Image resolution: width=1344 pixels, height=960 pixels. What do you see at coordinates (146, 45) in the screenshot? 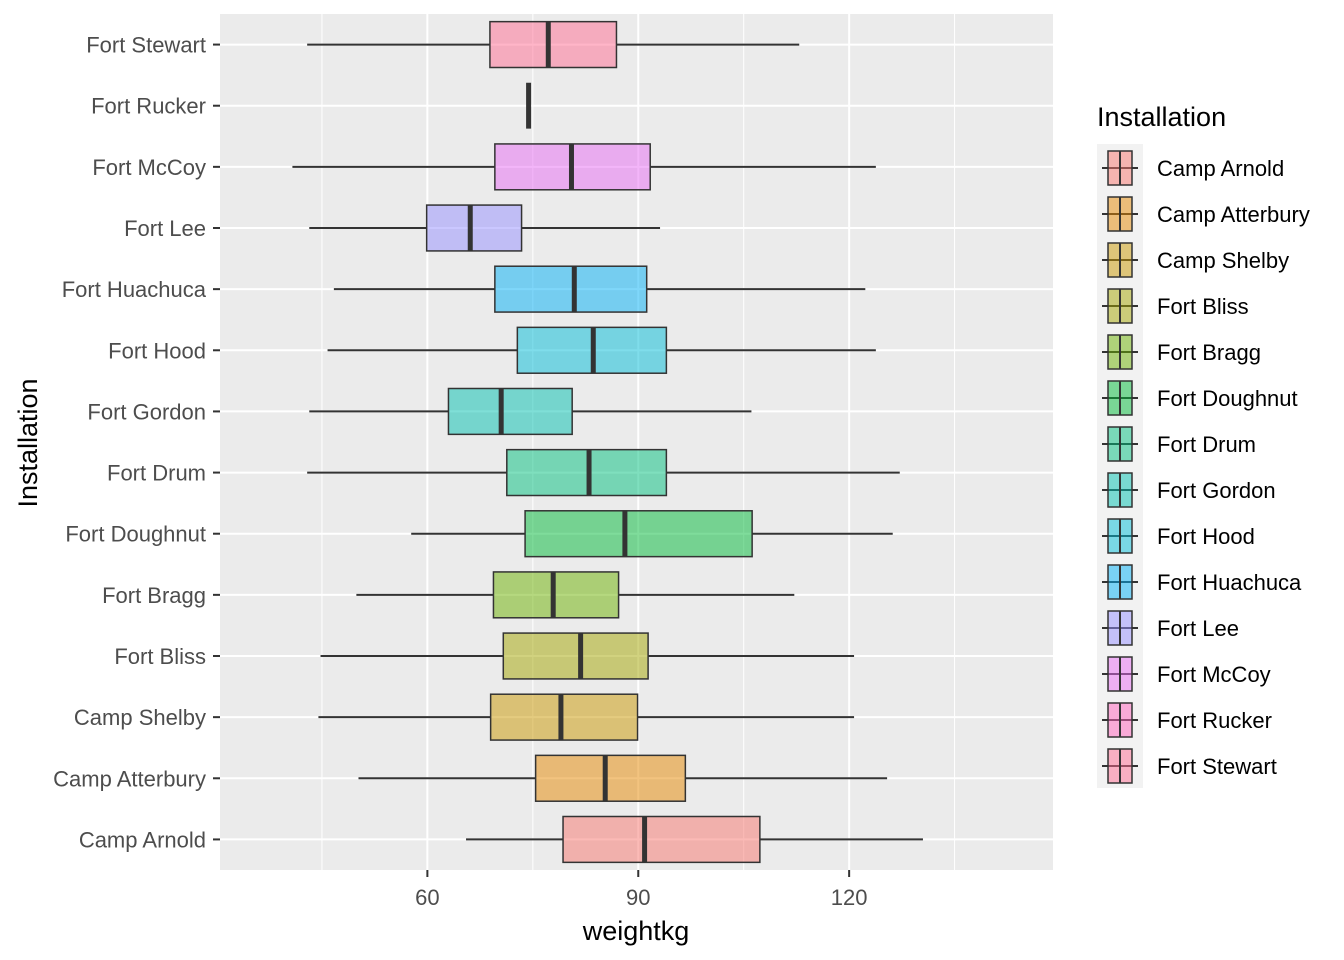
I see `y-tick-label: Fort Stewart` at bounding box center [146, 45].